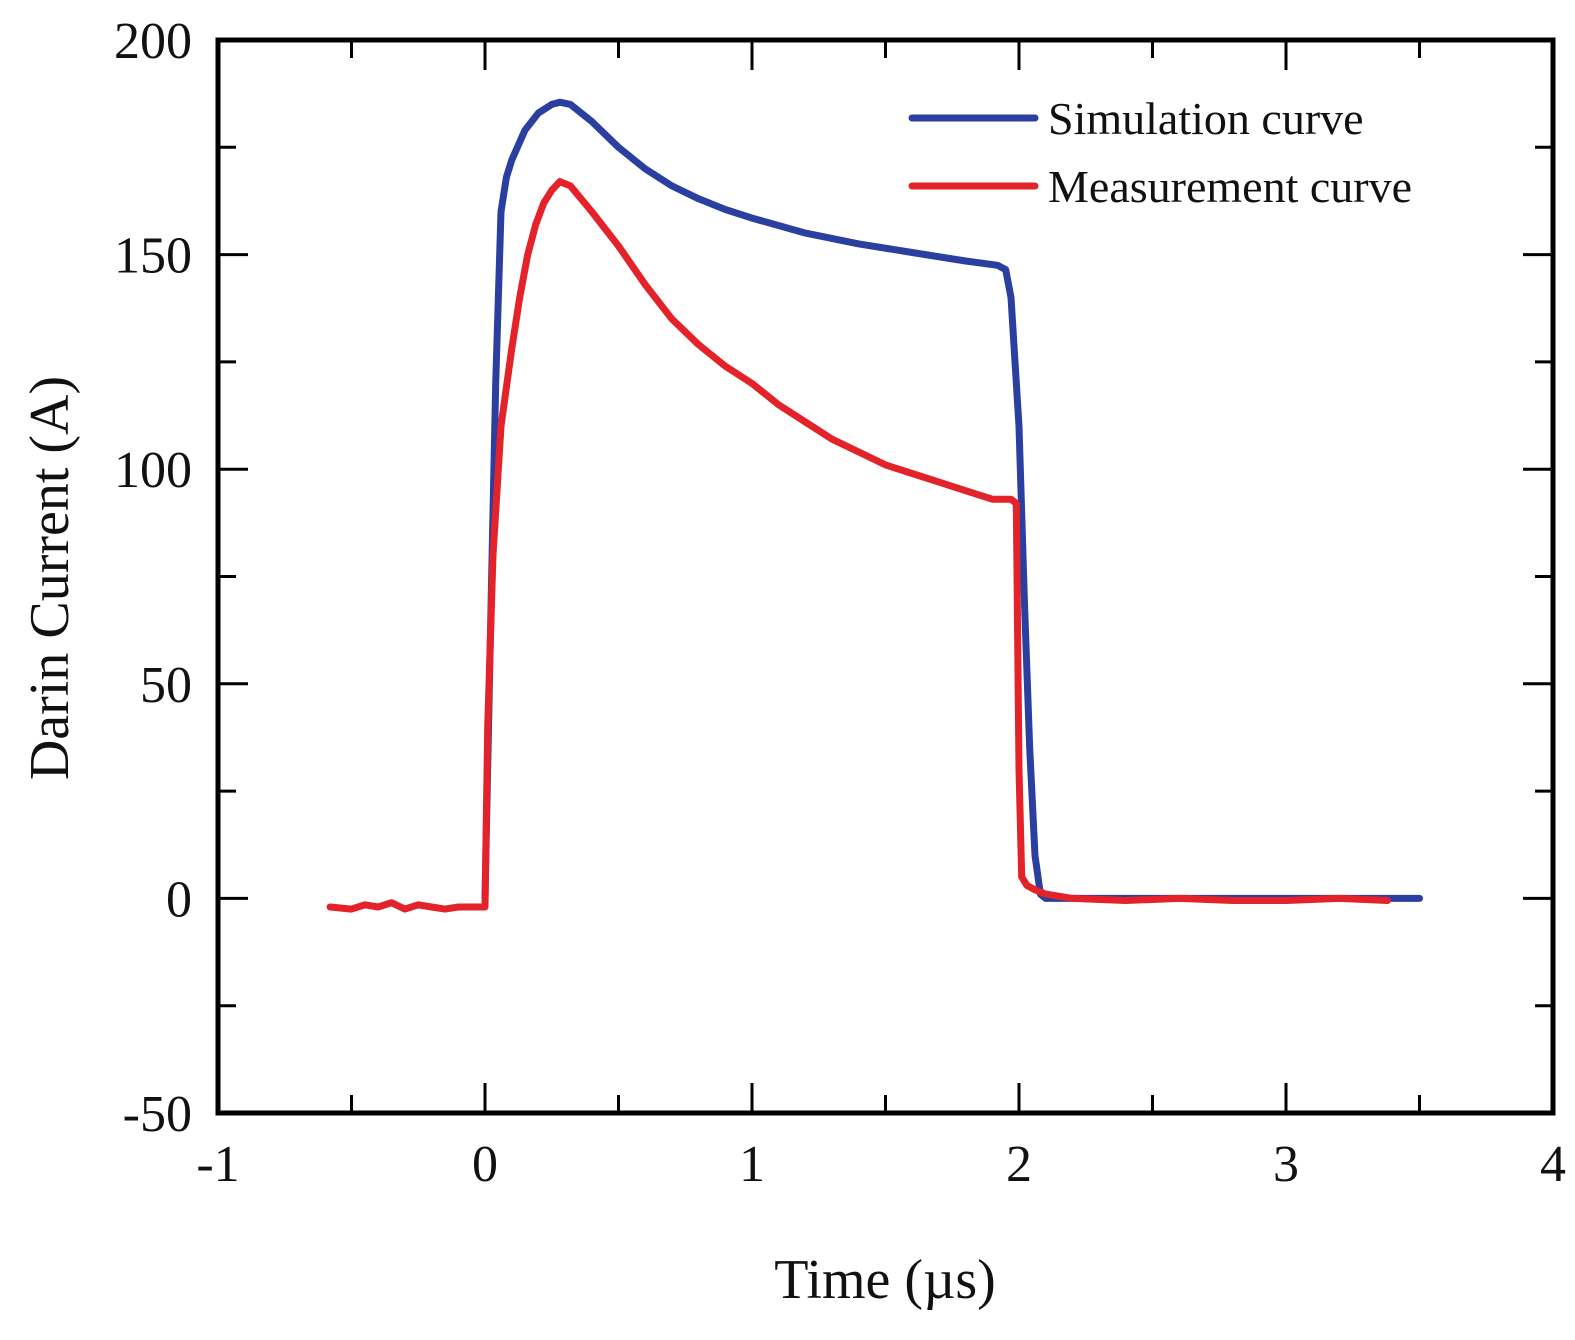 Image resolution: width=1575 pixels, height=1340 pixels. I want to click on legend-label-measurement: Measurement curve, so click(1230, 186).